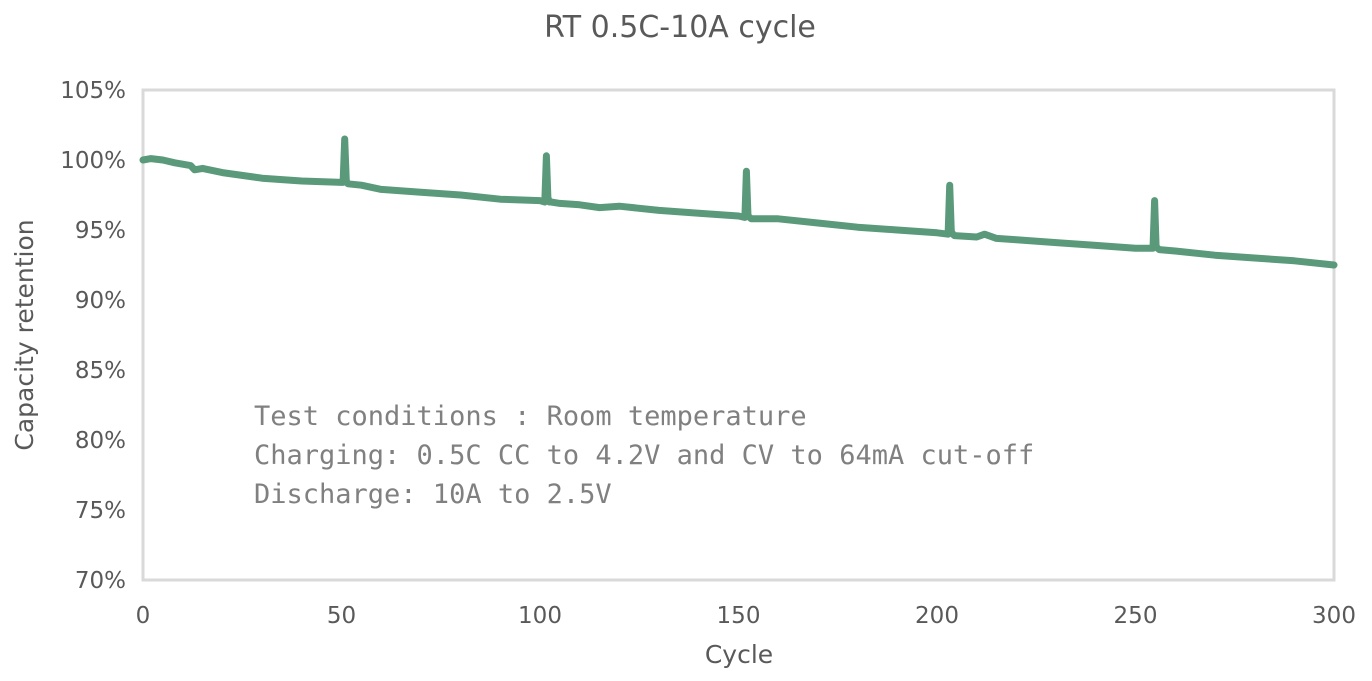 The image size is (1372, 681). I want to click on y-tick-label: 90%, so click(100, 301).